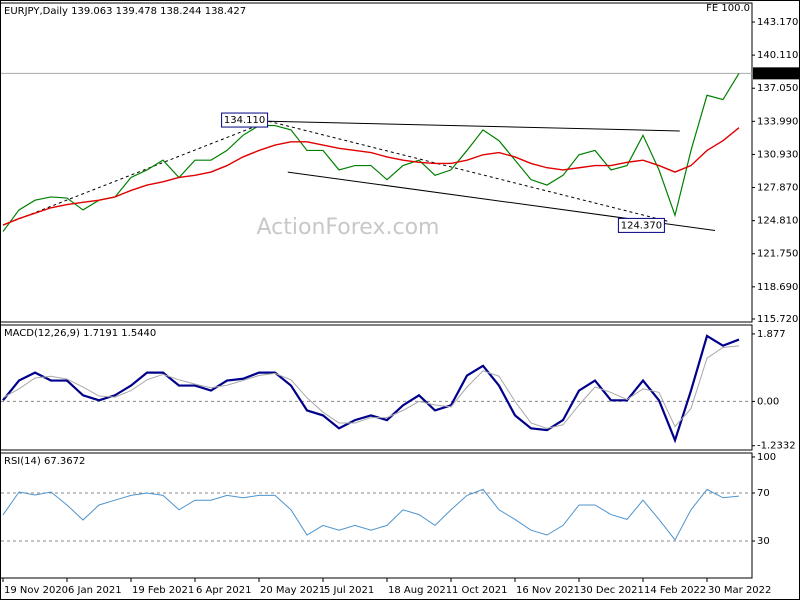  What do you see at coordinates (163, 590) in the screenshot?
I see `x-tick-label: 19 Feb 2021` at bounding box center [163, 590].